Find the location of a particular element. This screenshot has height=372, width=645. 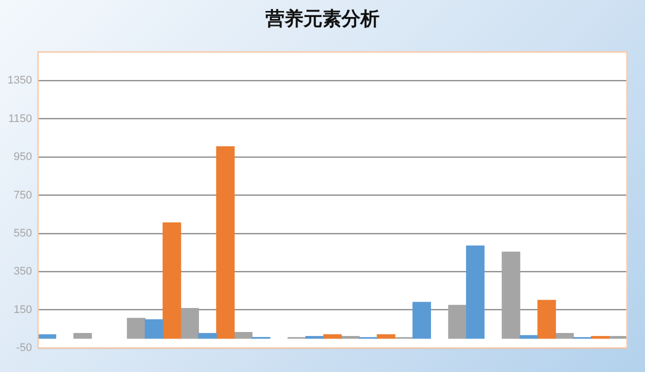

chart-title: 营养元素分析 is located at coordinates (322, 19).